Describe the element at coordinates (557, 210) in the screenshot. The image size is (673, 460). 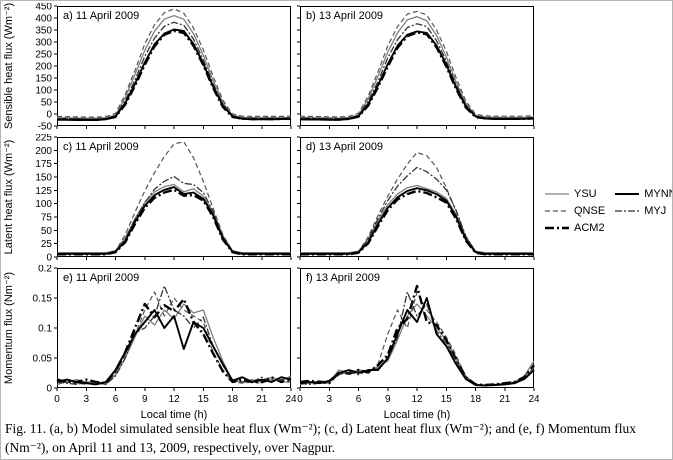
I see `legend-line-qnse-icon` at that location.